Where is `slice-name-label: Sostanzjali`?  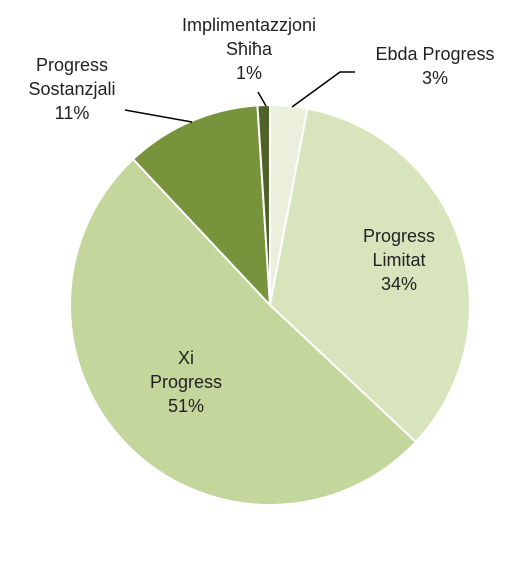
slice-name-label: Sostanzjali is located at coordinates (71, 89).